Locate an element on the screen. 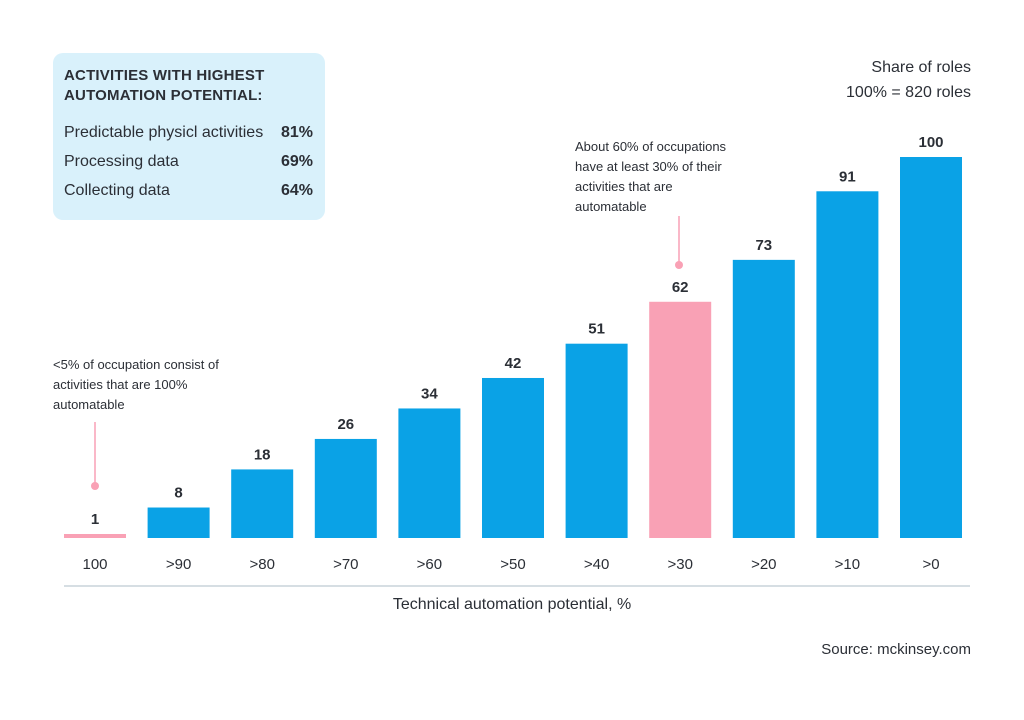 This screenshot has width=1024, height=720. x-tick-label: >80 is located at coordinates (261, 564).